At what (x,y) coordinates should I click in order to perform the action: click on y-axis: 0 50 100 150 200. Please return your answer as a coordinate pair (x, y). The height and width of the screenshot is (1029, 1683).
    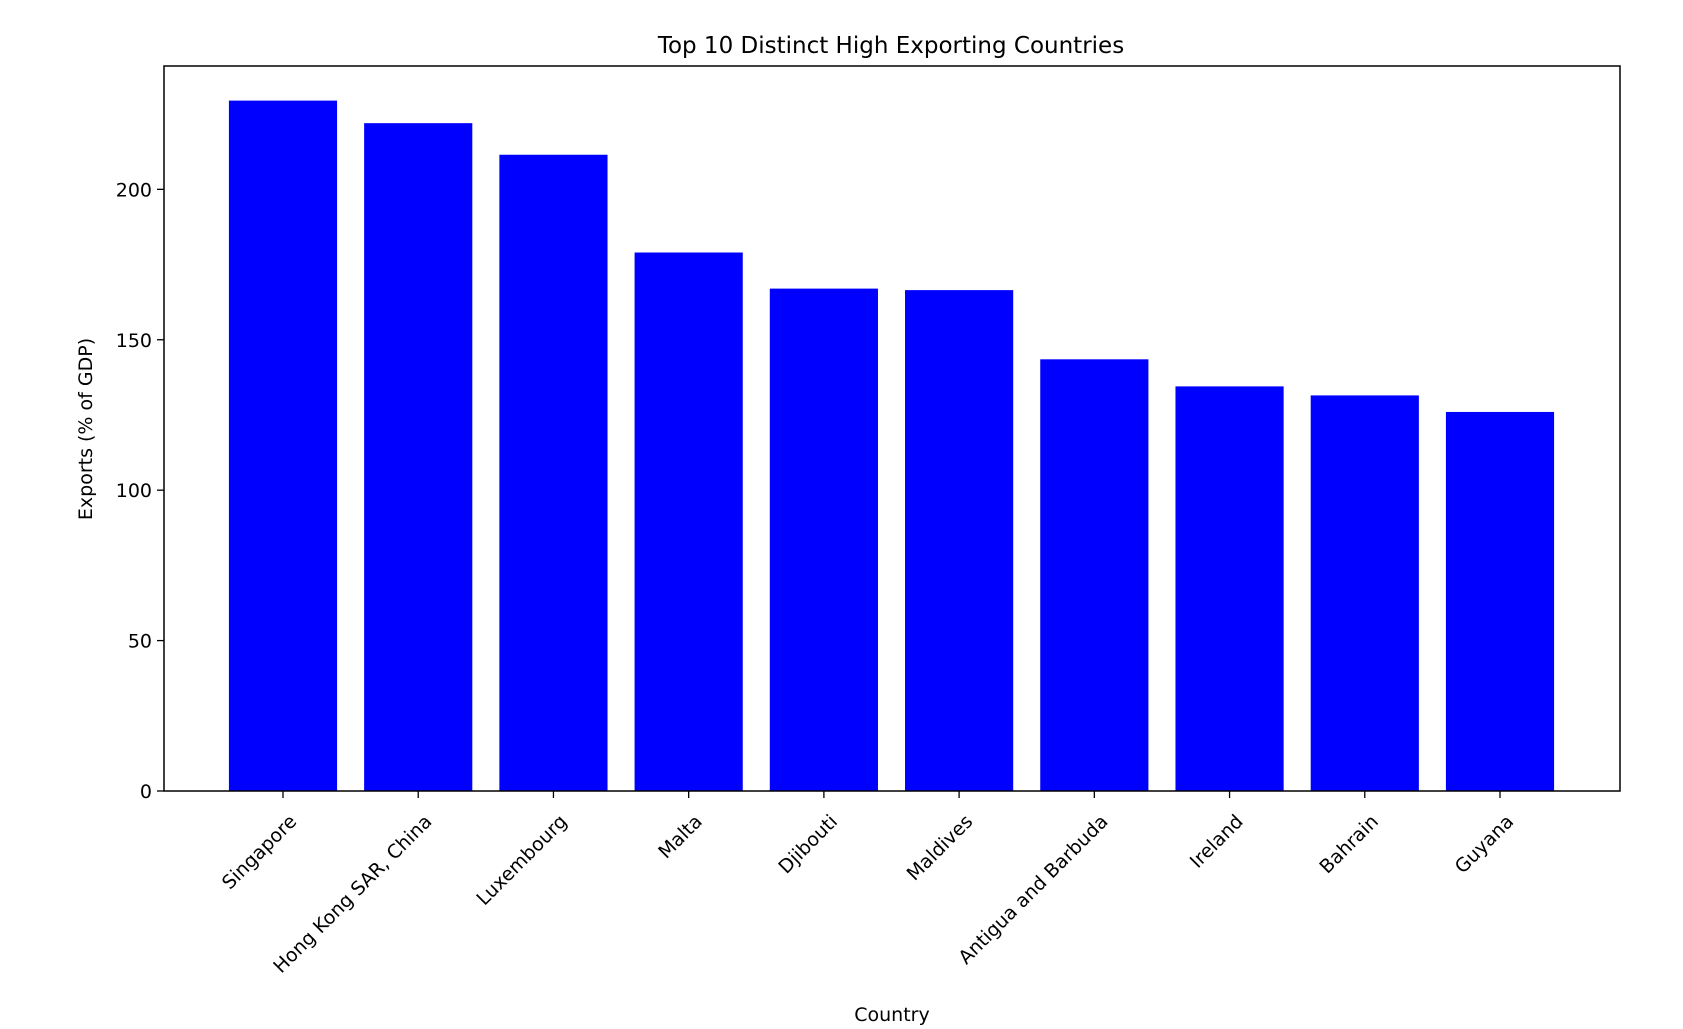
    Looking at the image, I should click on (140, 491).